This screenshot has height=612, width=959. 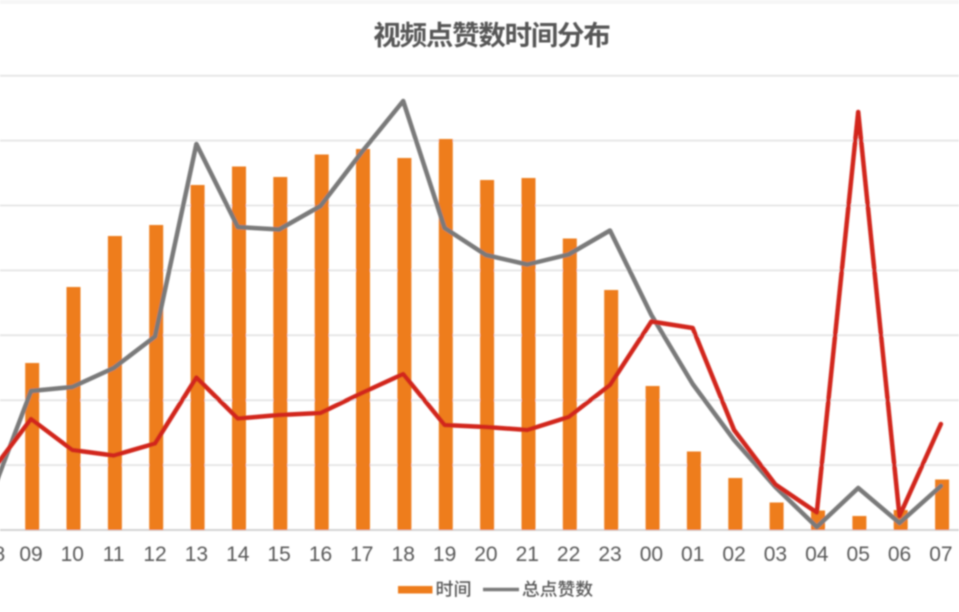 What do you see at coordinates (72, 554) in the screenshot?
I see `svg-text: 10` at bounding box center [72, 554].